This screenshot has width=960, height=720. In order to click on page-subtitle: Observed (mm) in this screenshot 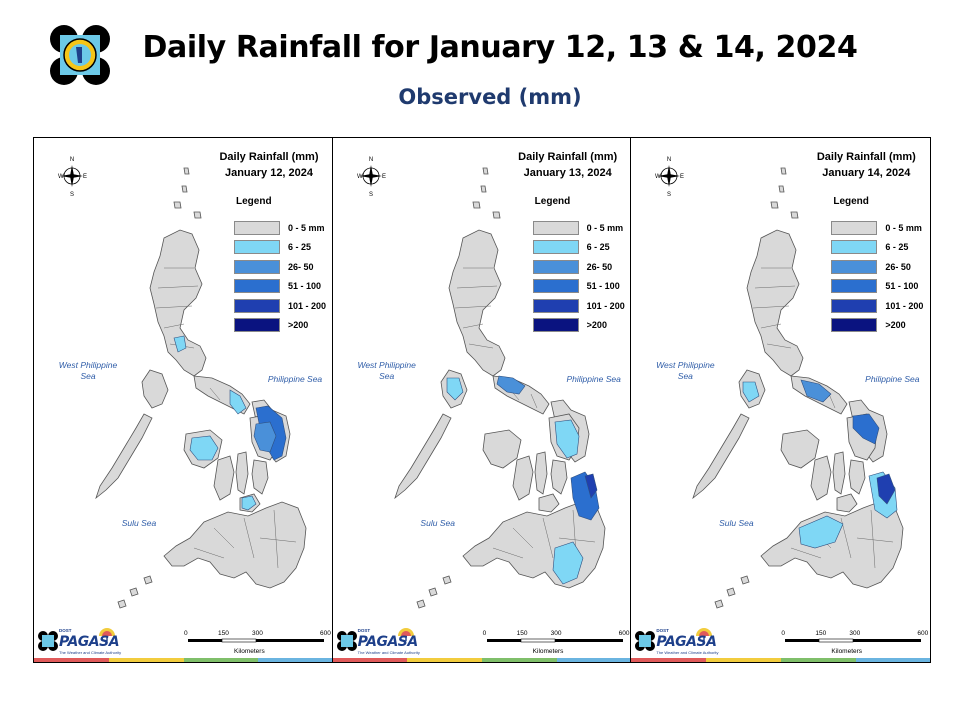, I will do `click(490, 97)`.